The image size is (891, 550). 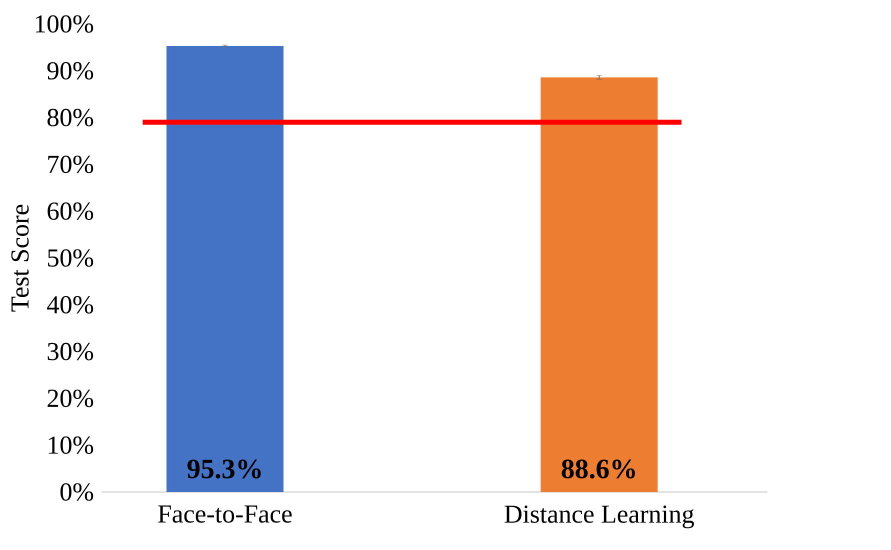 What do you see at coordinates (598, 469) in the screenshot?
I see `data-label: 88.6%` at bounding box center [598, 469].